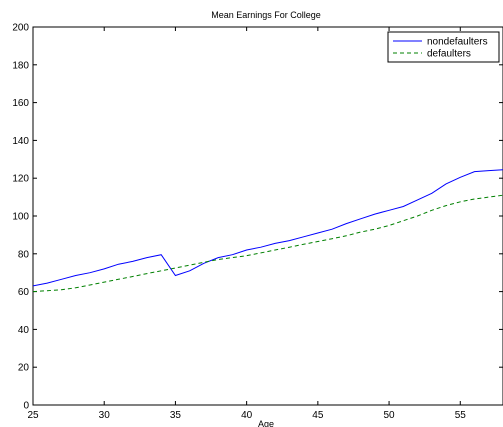 This screenshot has width=503, height=427. I want to click on x-axis-label: Age, so click(266, 423).